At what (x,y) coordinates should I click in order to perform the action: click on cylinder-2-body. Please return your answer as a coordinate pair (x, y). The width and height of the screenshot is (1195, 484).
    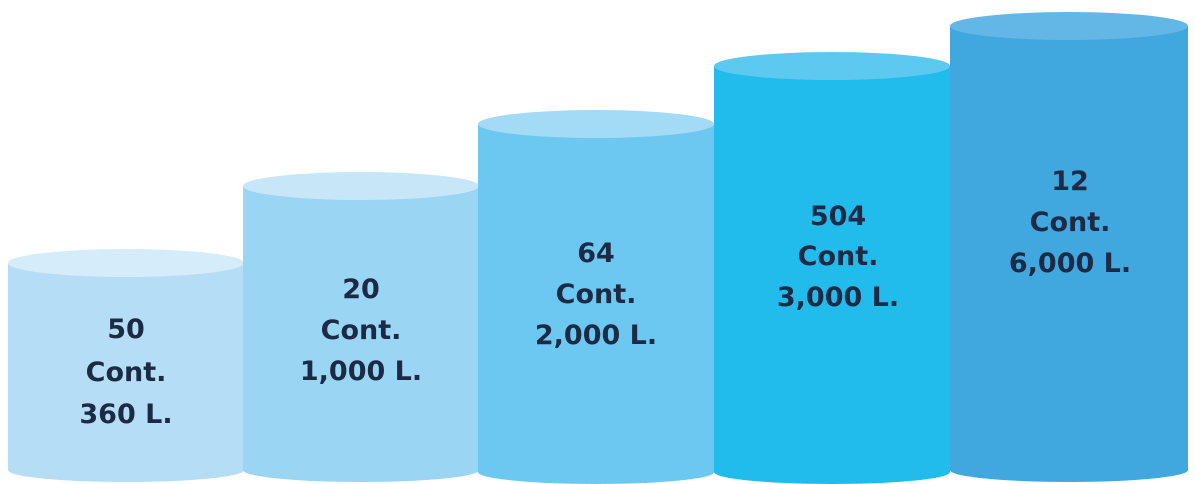
    Looking at the image, I should click on (361, 334).